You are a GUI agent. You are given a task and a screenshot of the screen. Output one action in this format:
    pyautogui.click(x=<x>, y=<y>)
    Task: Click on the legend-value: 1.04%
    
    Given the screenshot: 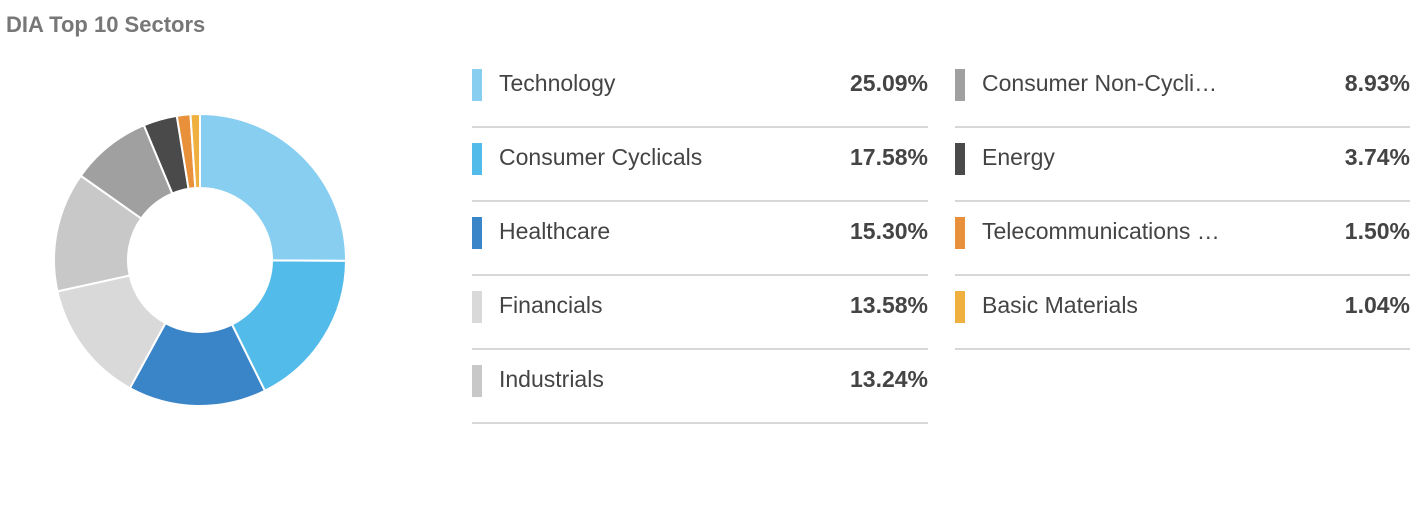 What is the action you would take?
    pyautogui.click(x=1377, y=305)
    